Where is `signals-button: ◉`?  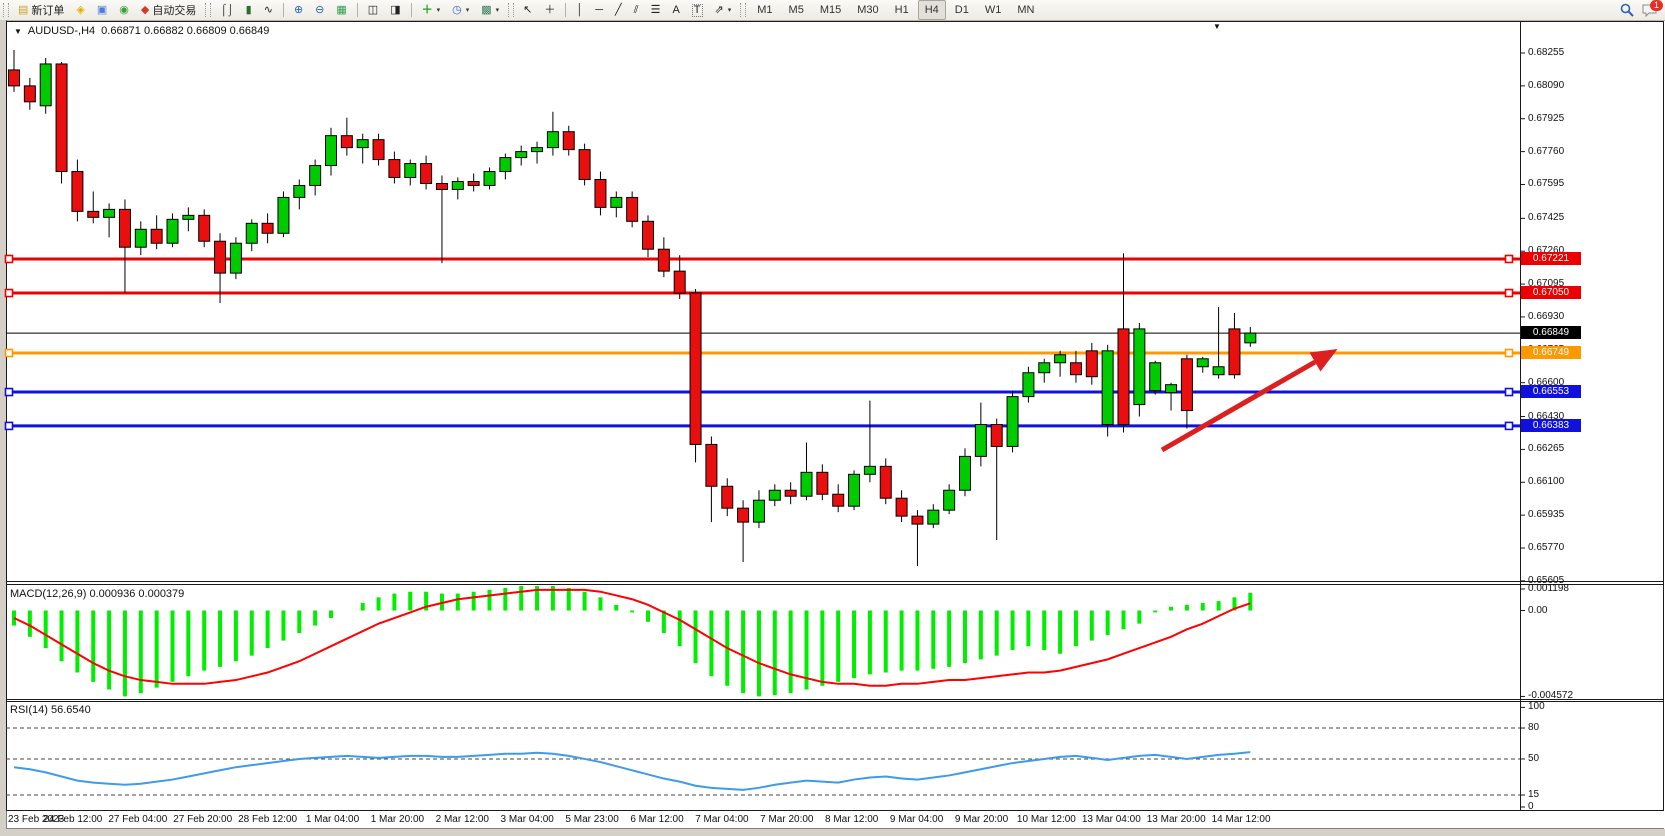
signals-button: ◉ is located at coordinates (124, 10).